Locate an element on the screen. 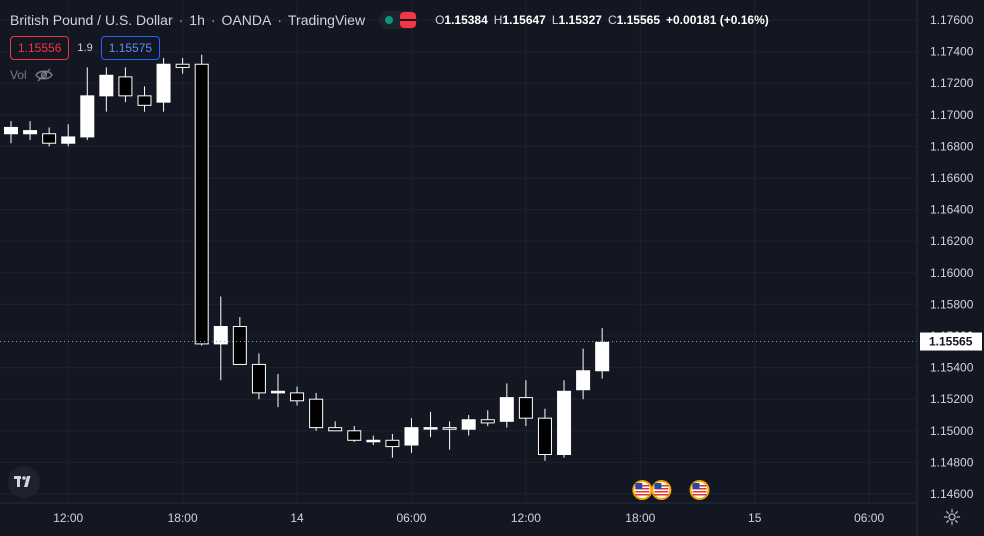  tradingview-logo-icon is located at coordinates (24, 482).